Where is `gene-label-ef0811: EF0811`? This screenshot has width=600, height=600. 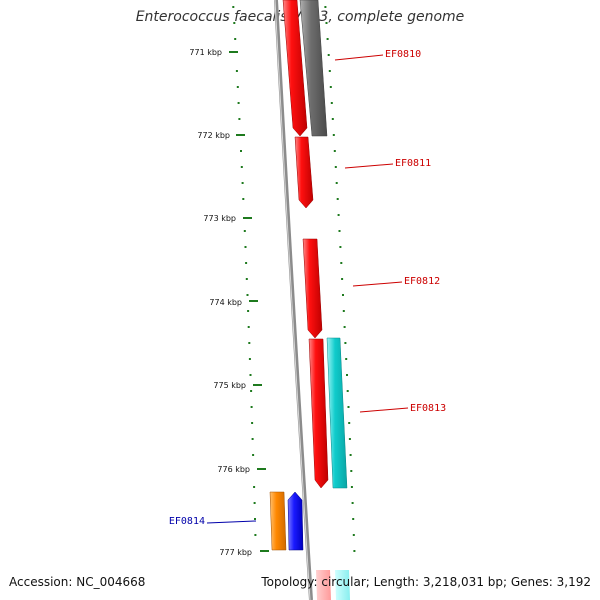
gene-label-ef0811: EF0811 is located at coordinates (413, 163).